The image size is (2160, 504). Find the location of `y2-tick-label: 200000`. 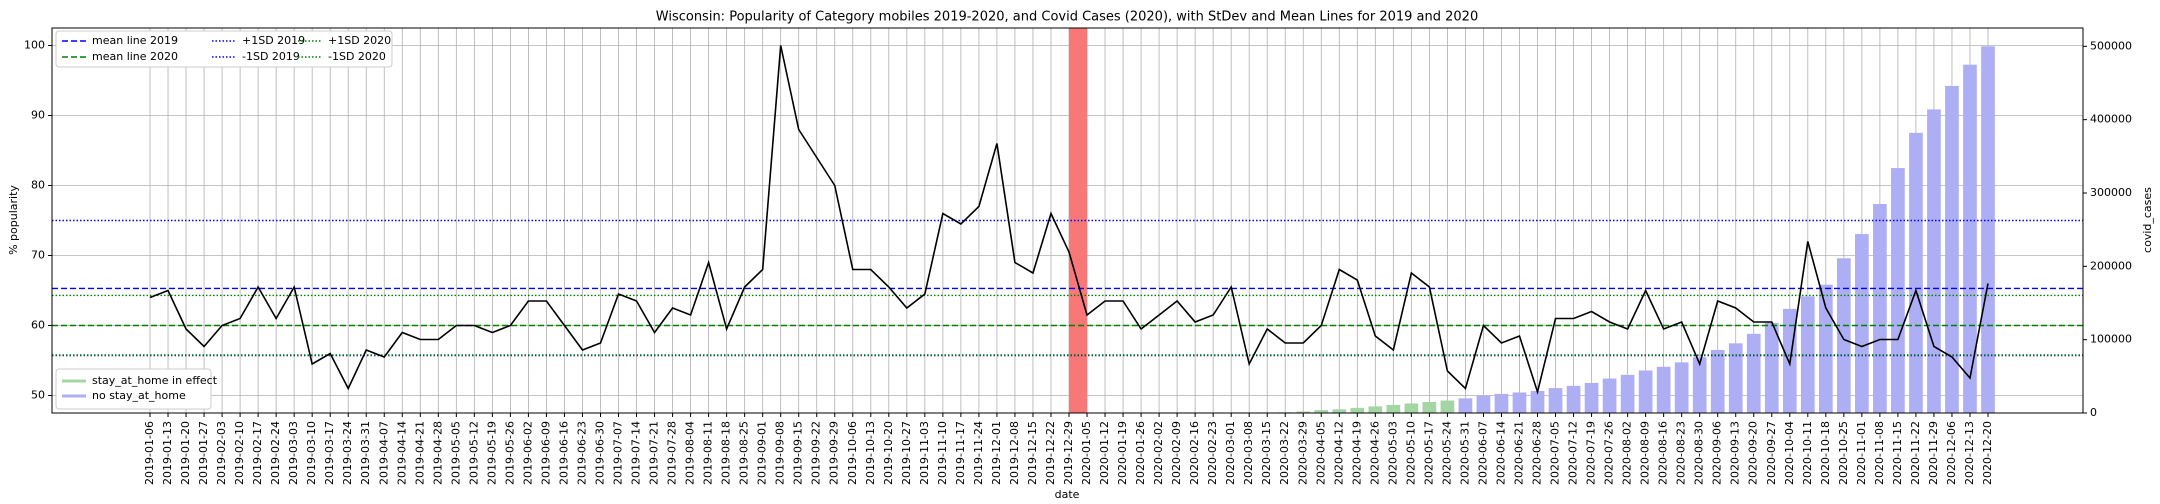

y2-tick-label: 200000 is located at coordinates (2111, 265).